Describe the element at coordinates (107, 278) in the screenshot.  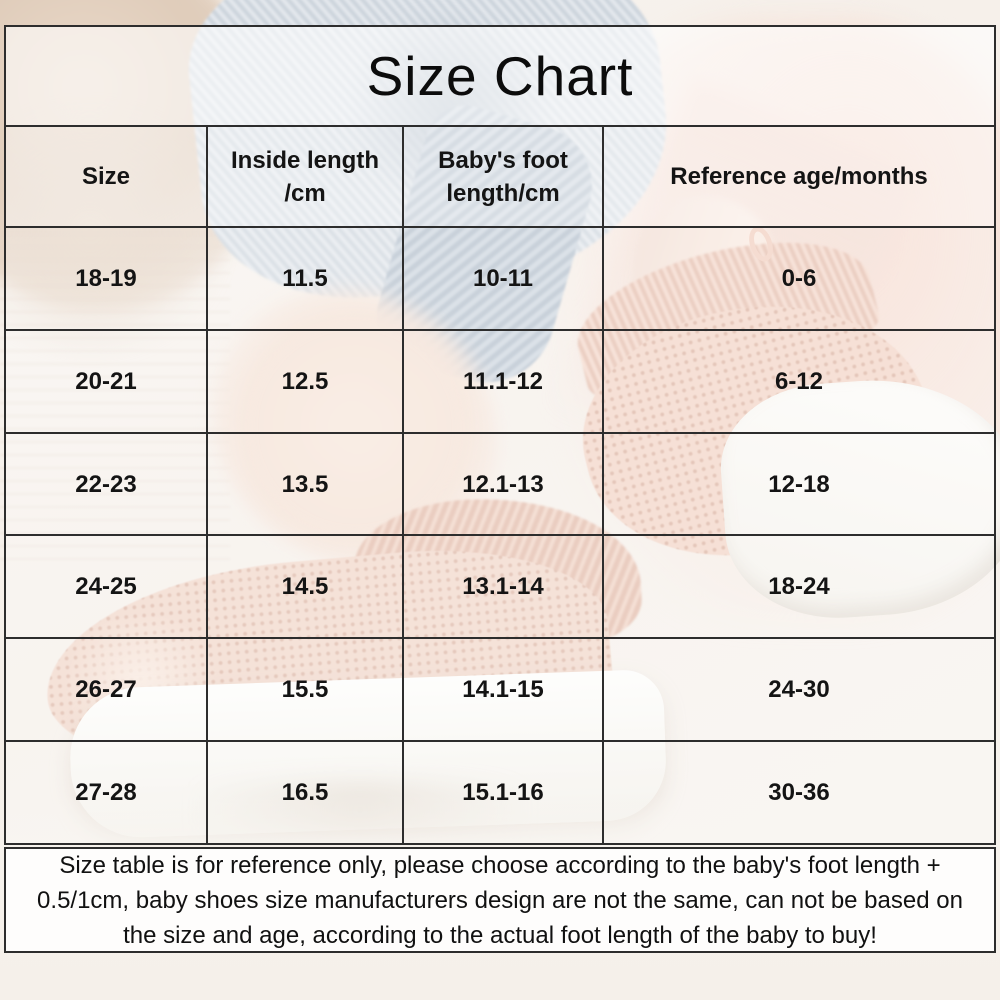
I see `table-cell-size: 18-19` at that location.